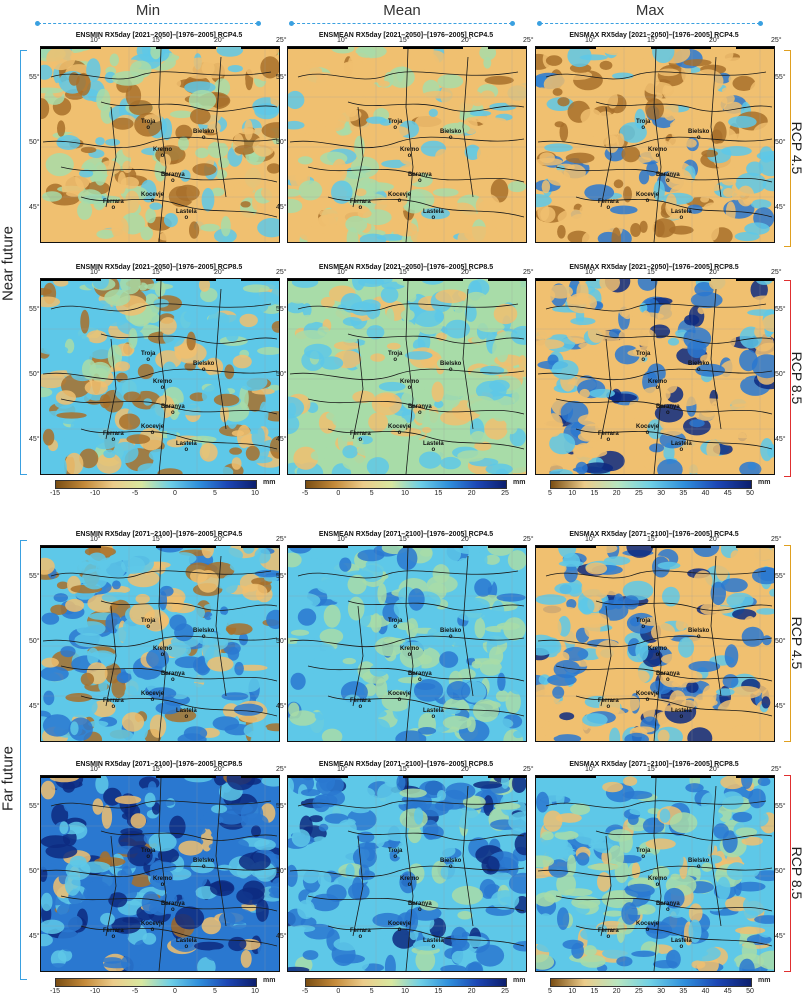  What do you see at coordinates (415, 986) in the screenshot?
I see `colorbar-mean-far: mm -5 0 5 10 15 20 25` at bounding box center [415, 986].